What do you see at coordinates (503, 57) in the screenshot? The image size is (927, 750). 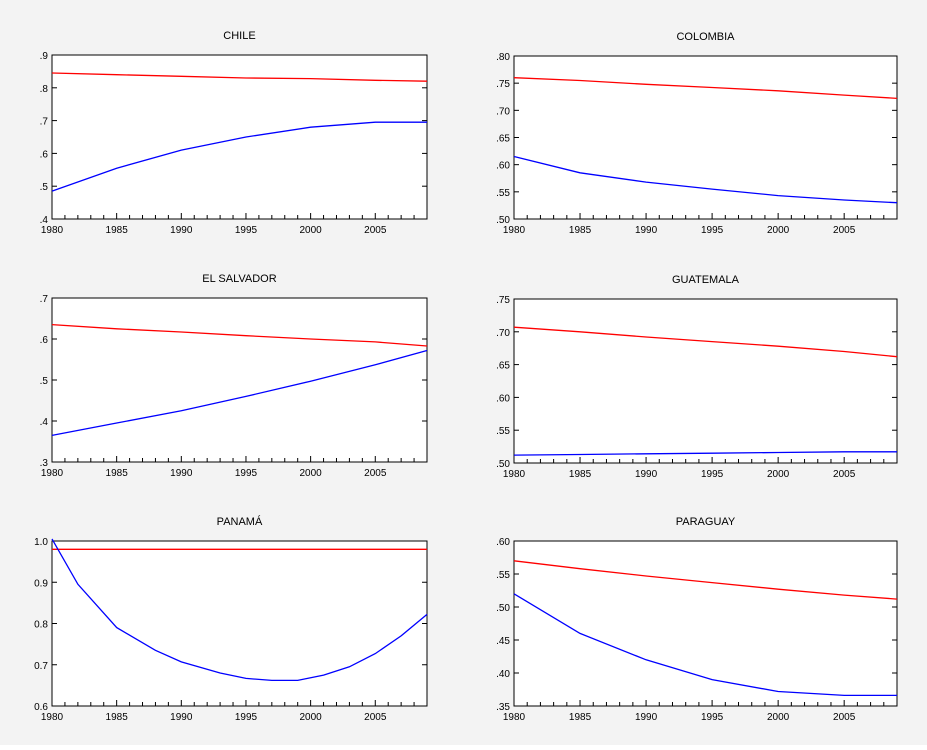 I see `y-tick-label: .80` at bounding box center [503, 57].